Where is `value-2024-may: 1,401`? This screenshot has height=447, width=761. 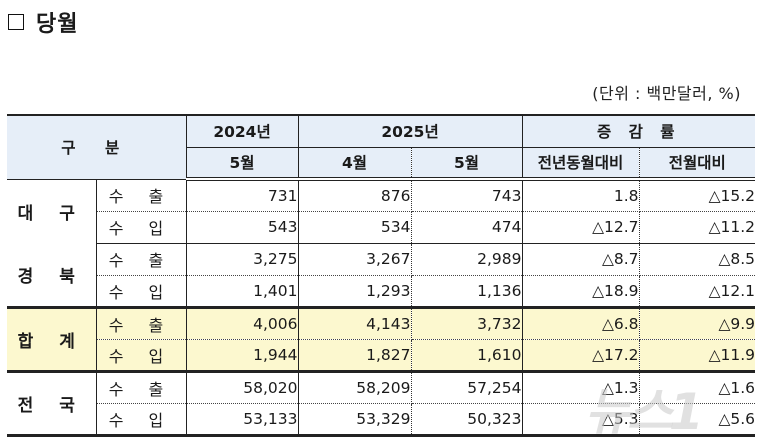 value-2024-may: 1,401 is located at coordinates (242, 292).